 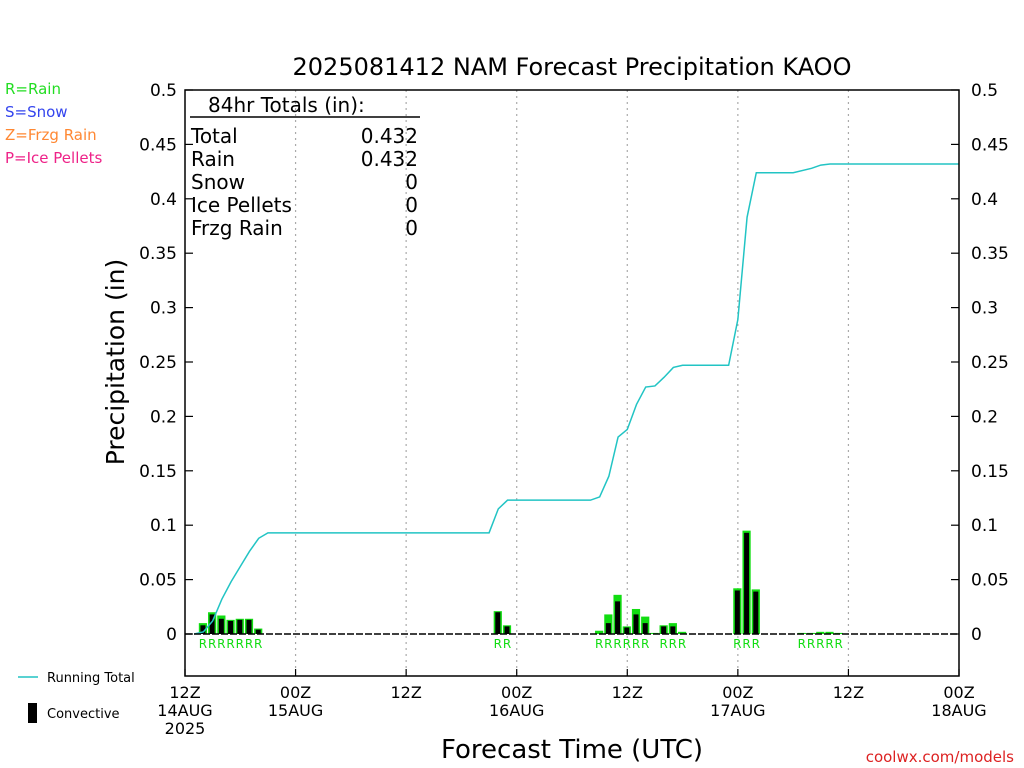 What do you see at coordinates (163, 200) in the screenshot?
I see `y-tick-label-left: 0.4` at bounding box center [163, 200].